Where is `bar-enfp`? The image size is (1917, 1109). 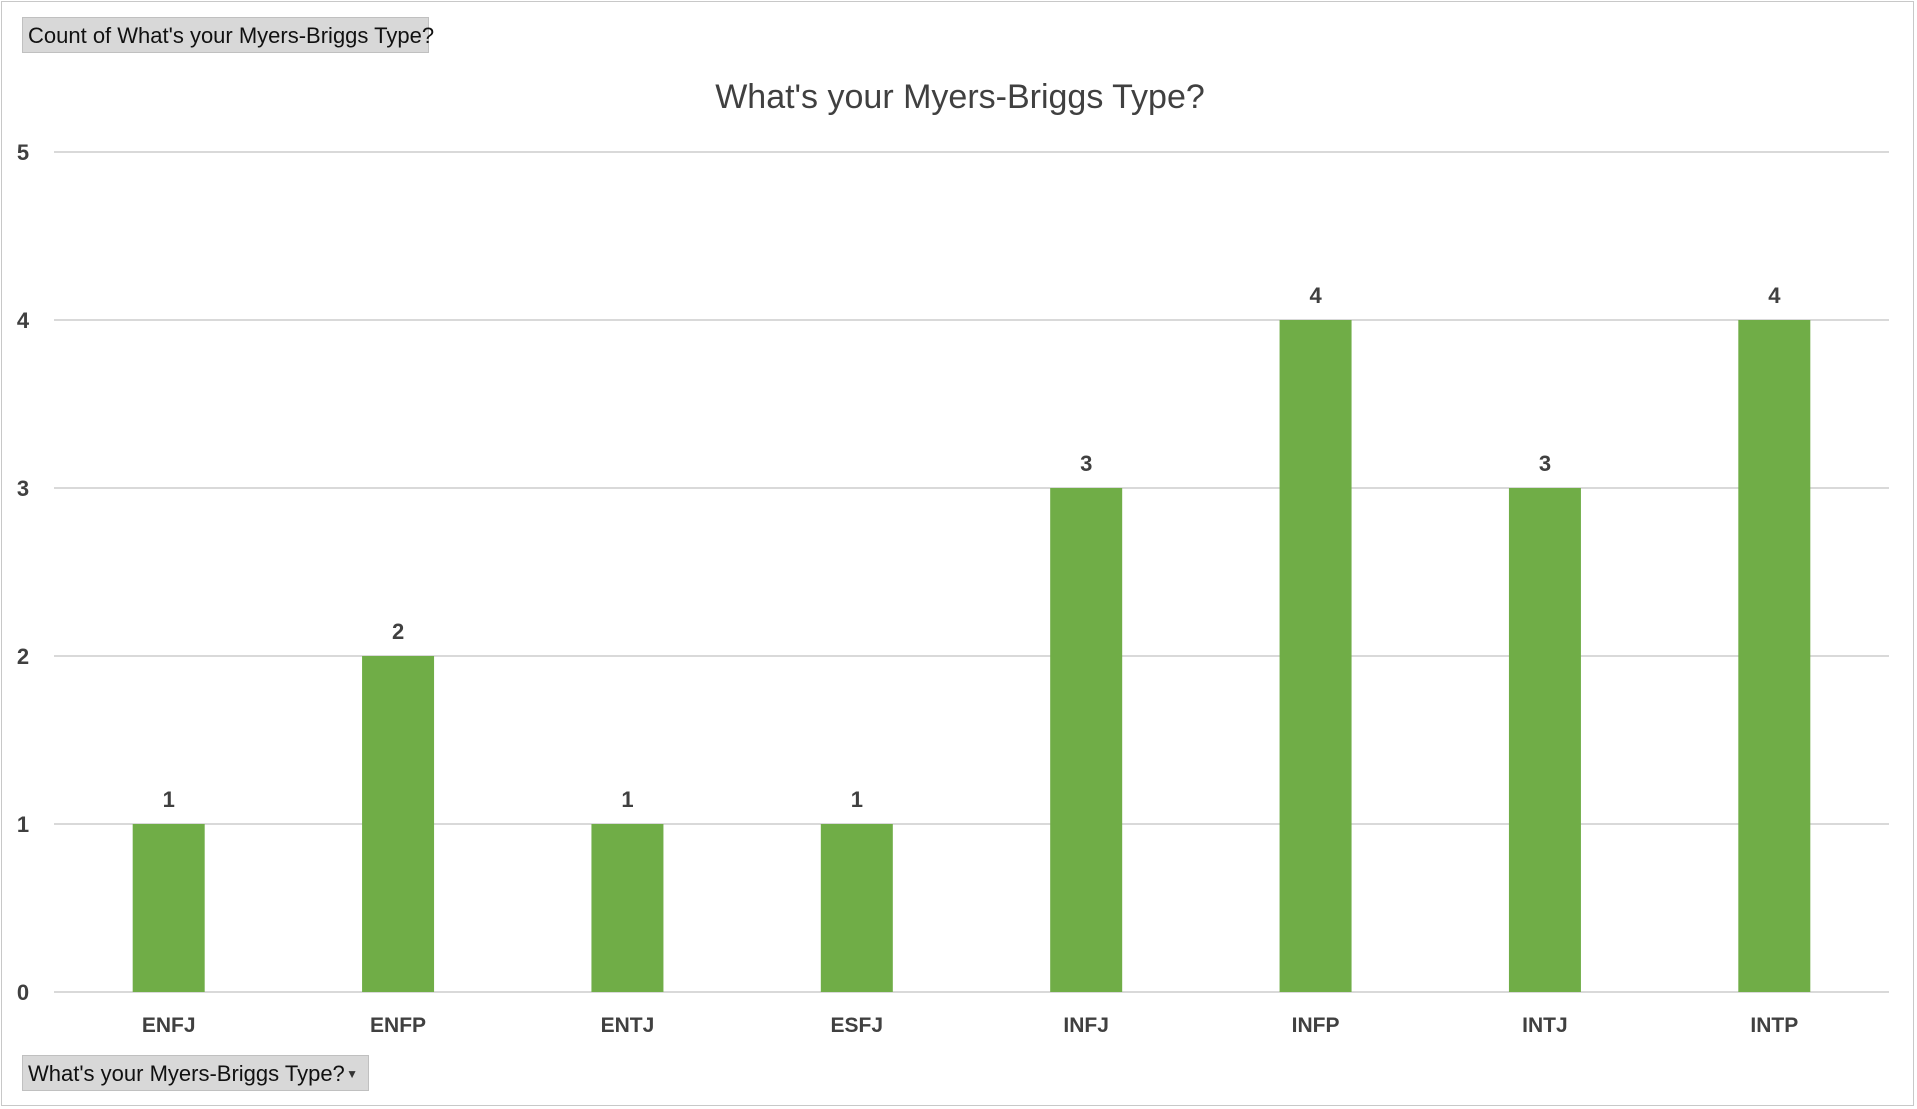 bar-enfp is located at coordinates (398, 824).